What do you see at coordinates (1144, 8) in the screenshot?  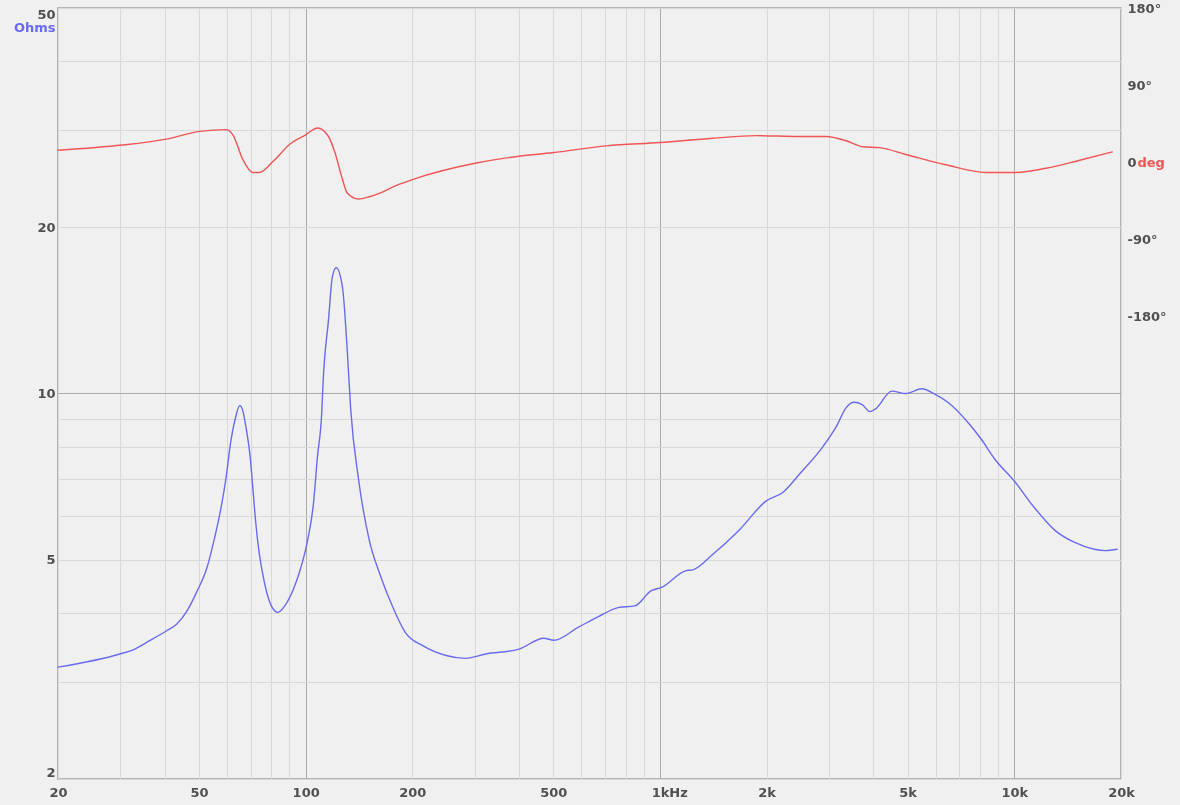 I see `y2-tick-label: 180°` at bounding box center [1144, 8].